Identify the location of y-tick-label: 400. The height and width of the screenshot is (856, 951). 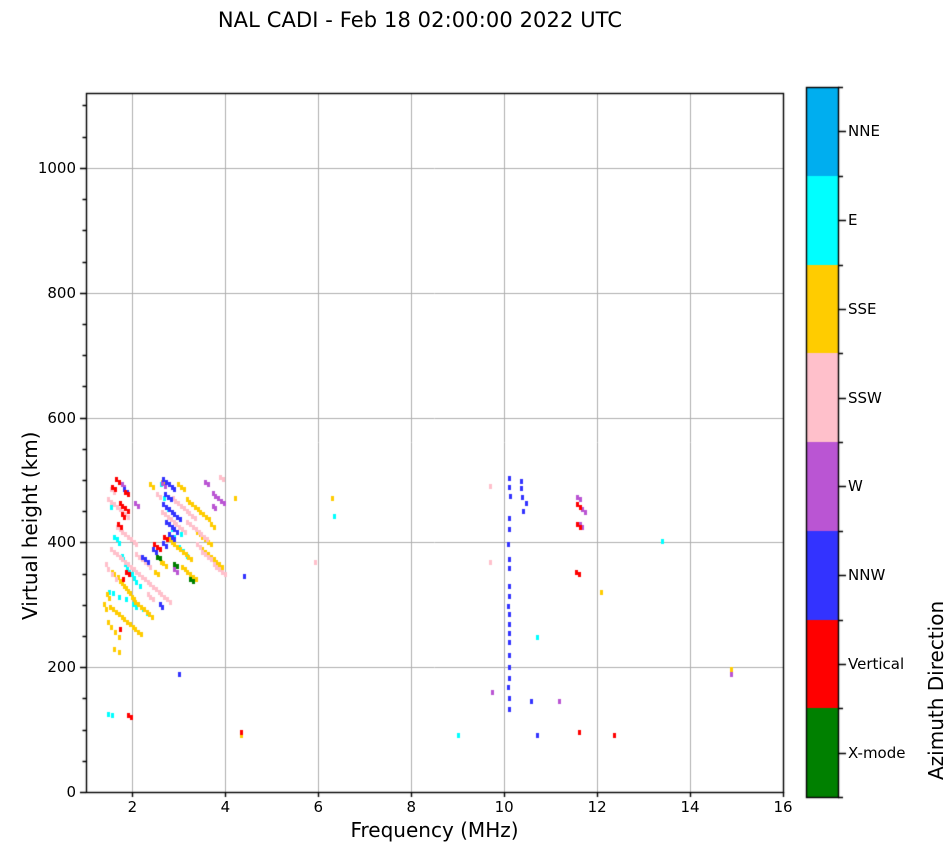
(61, 542).